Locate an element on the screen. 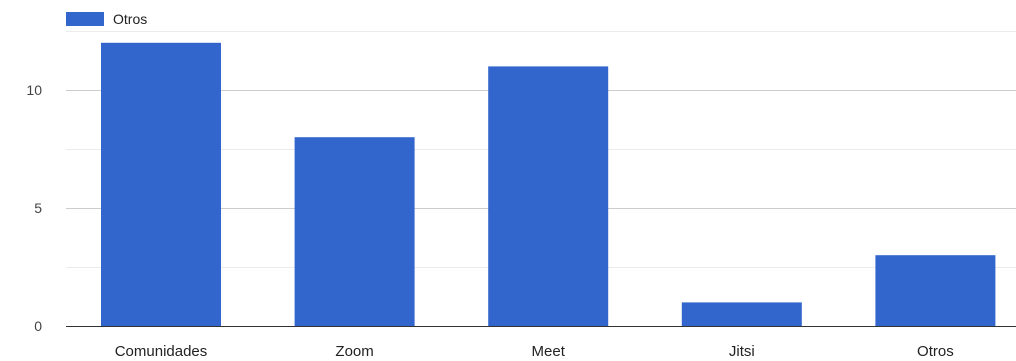  x-axis-labels: Comunidades Zoom Meet Jitsi Otros is located at coordinates (534, 351).